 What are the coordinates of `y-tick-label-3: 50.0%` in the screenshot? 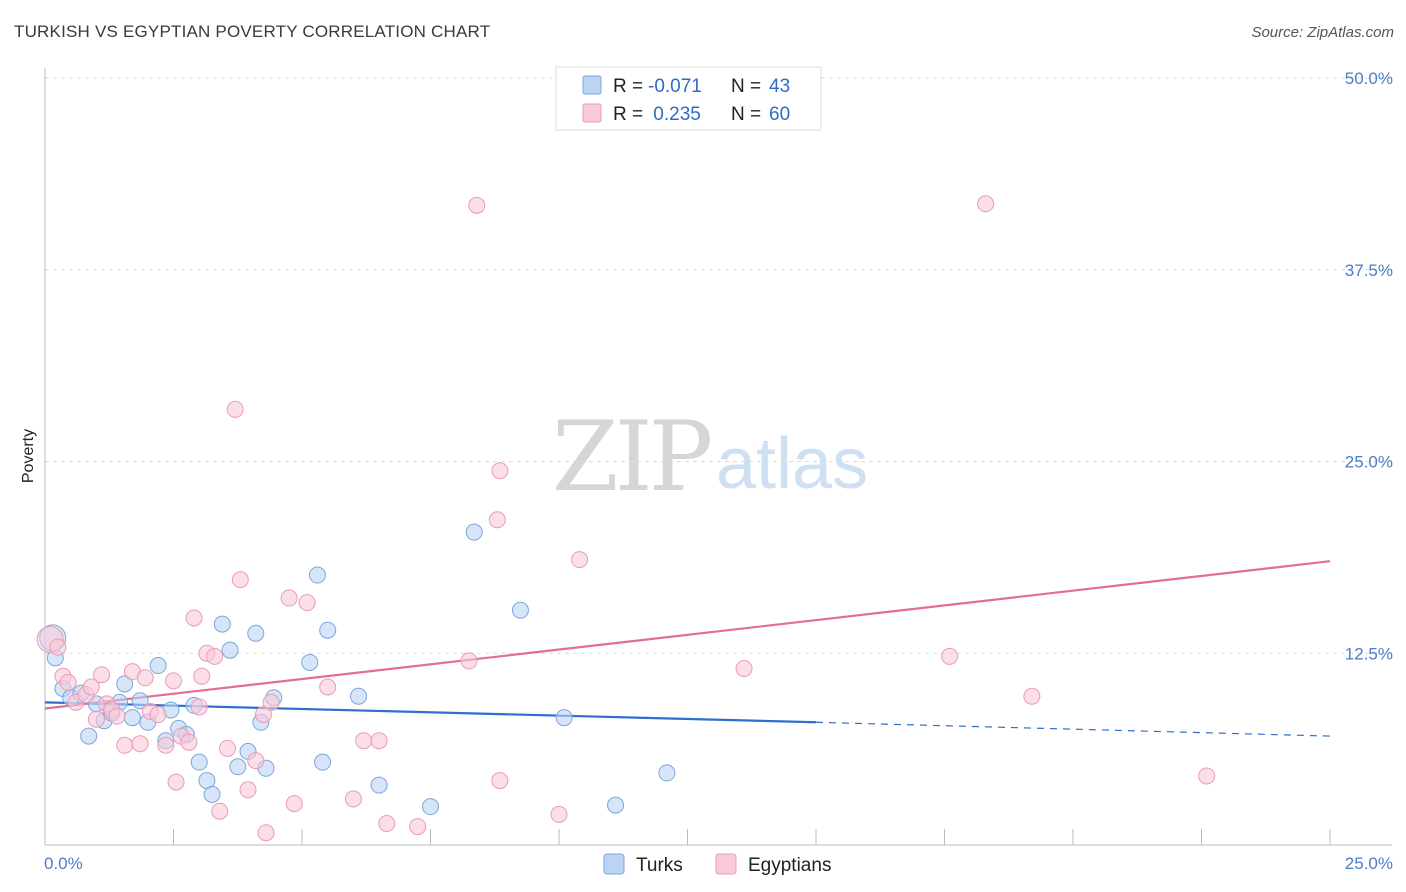 It's located at (1369, 78).